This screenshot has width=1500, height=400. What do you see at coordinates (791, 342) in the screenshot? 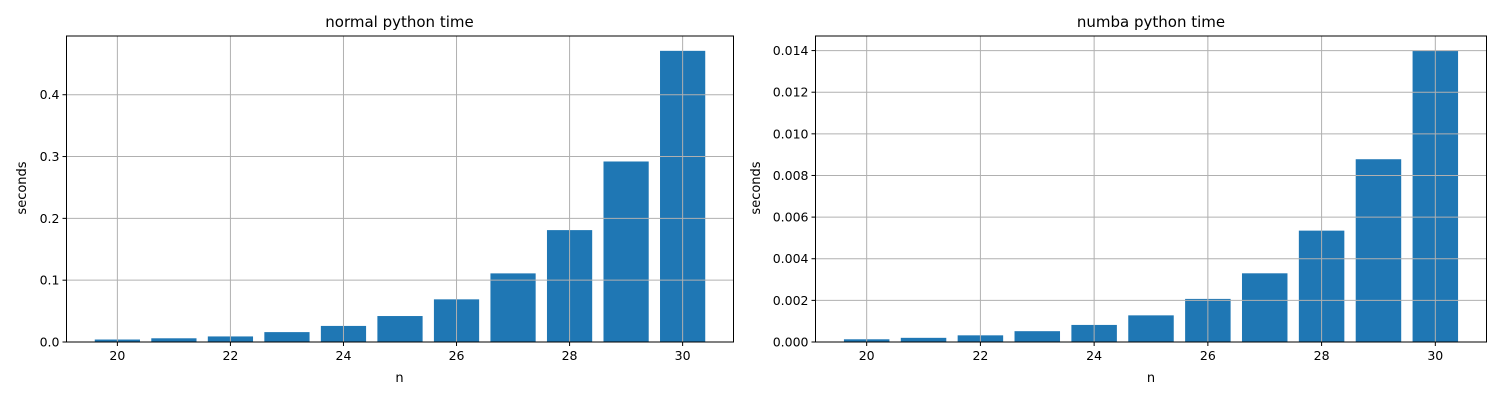
I see `y-tick-label: 0.000` at bounding box center [791, 342].